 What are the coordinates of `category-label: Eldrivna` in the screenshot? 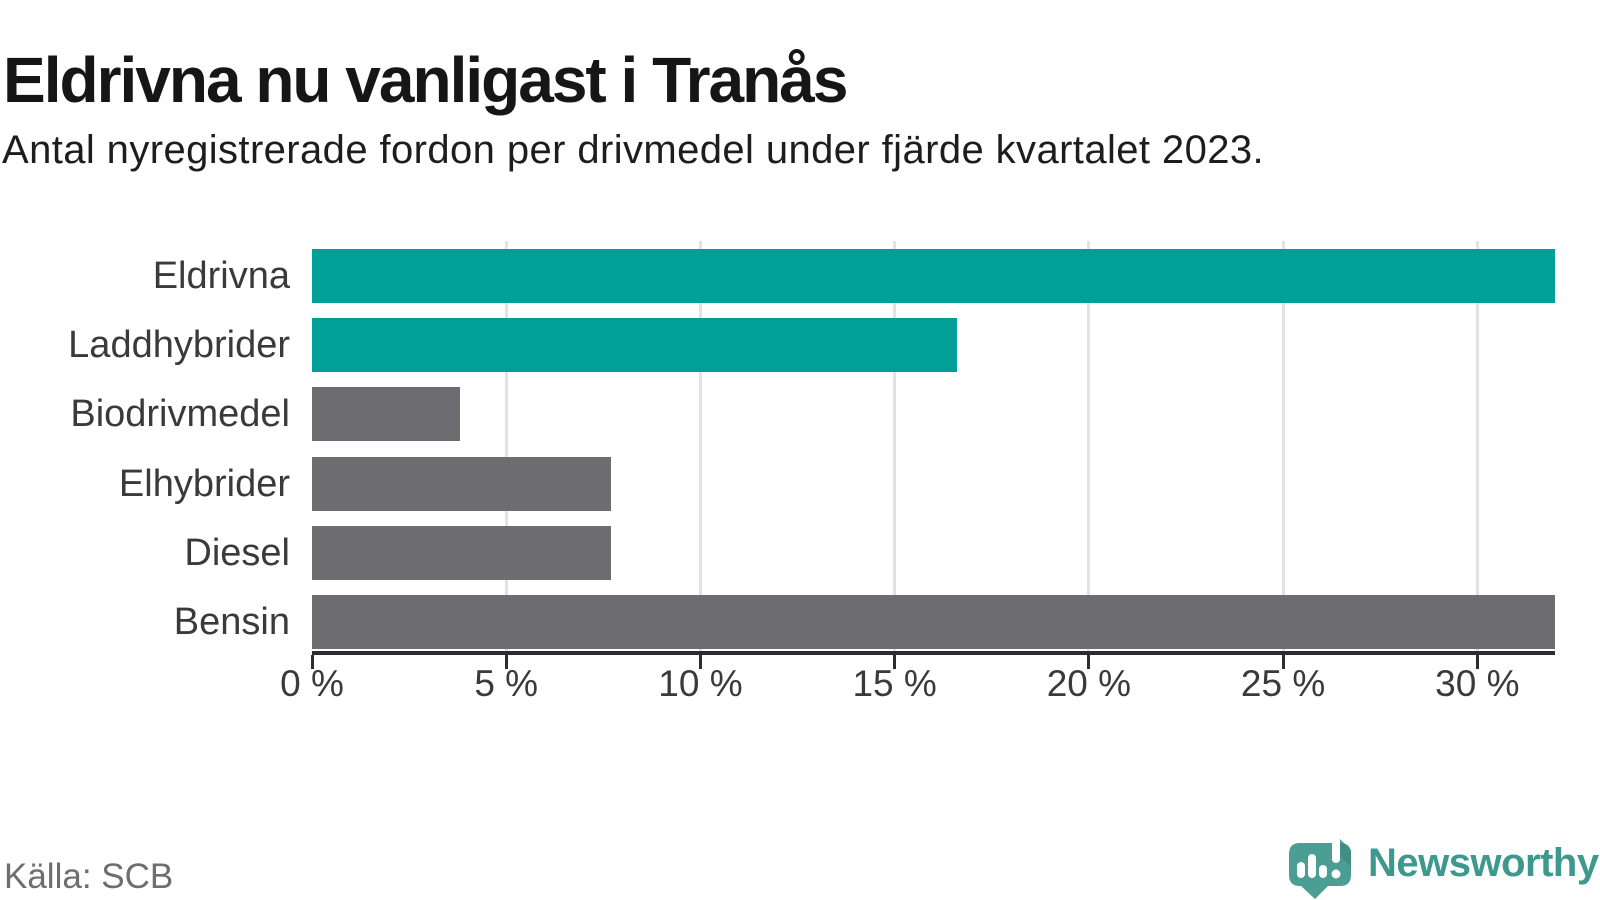 It's located at (221, 276).